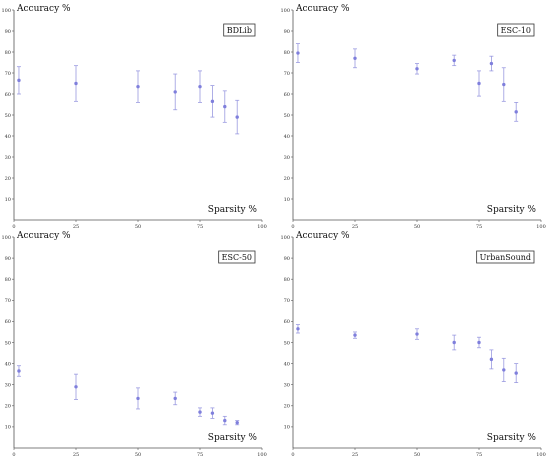 This screenshot has height=460, width=550. I want to click on x-tick-label: 0, so click(13, 455).